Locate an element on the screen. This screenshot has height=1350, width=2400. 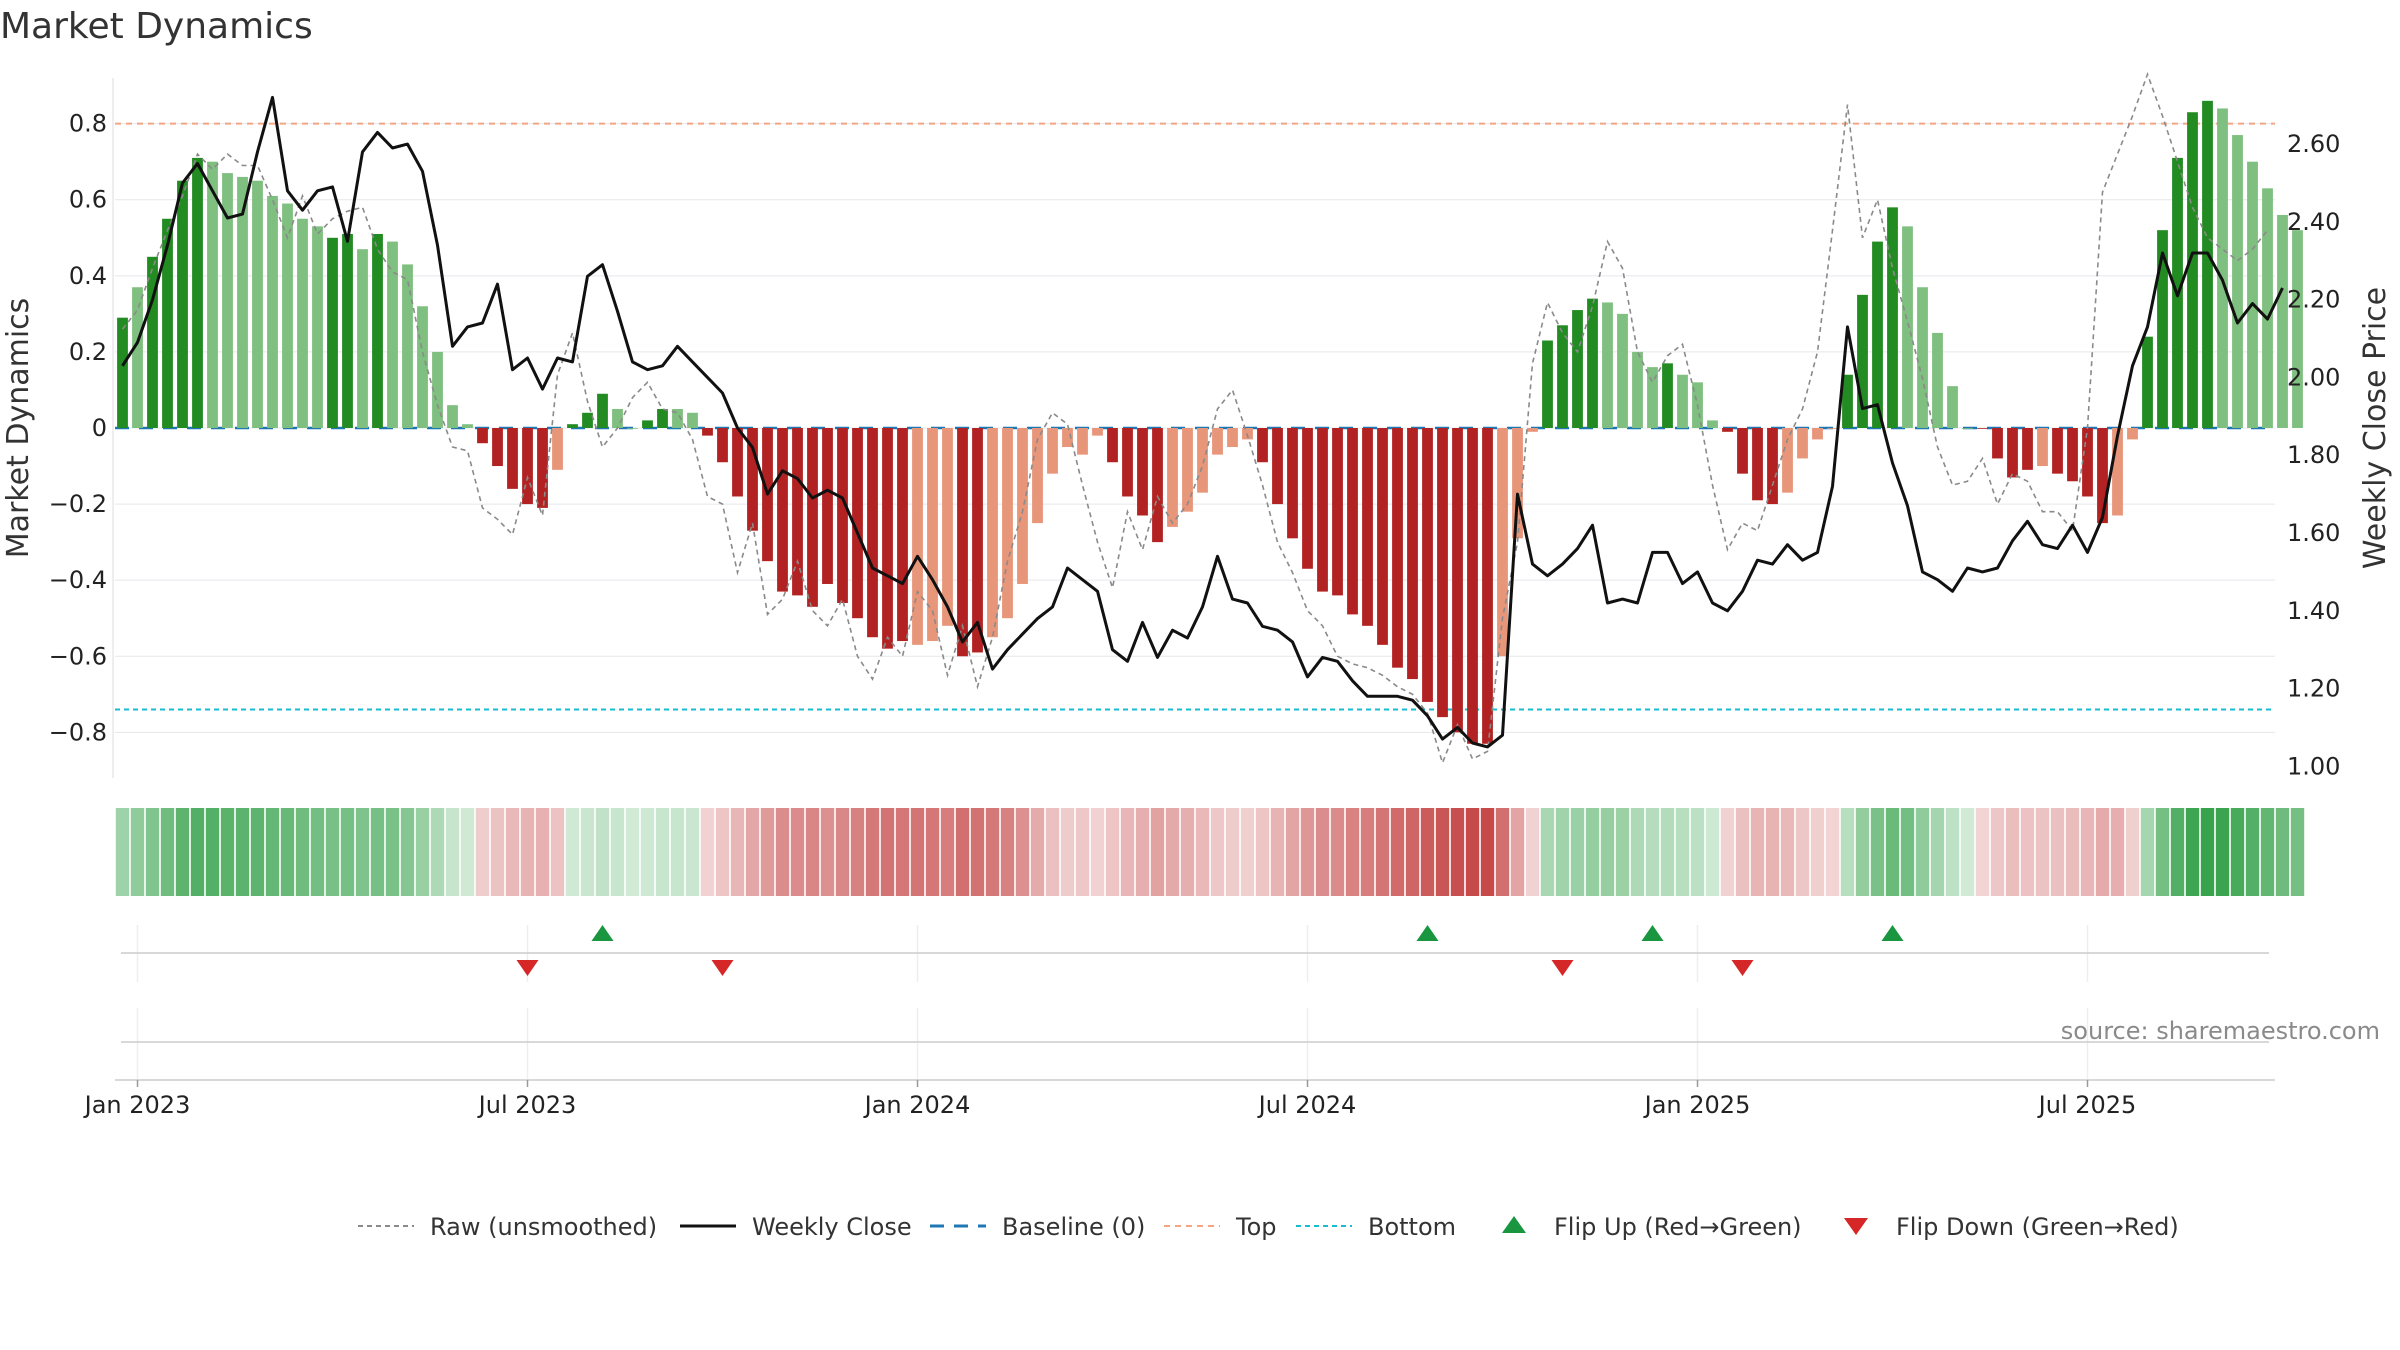
legend-item-baseline: Baseline (0) is located at coordinates (1037, 1227).